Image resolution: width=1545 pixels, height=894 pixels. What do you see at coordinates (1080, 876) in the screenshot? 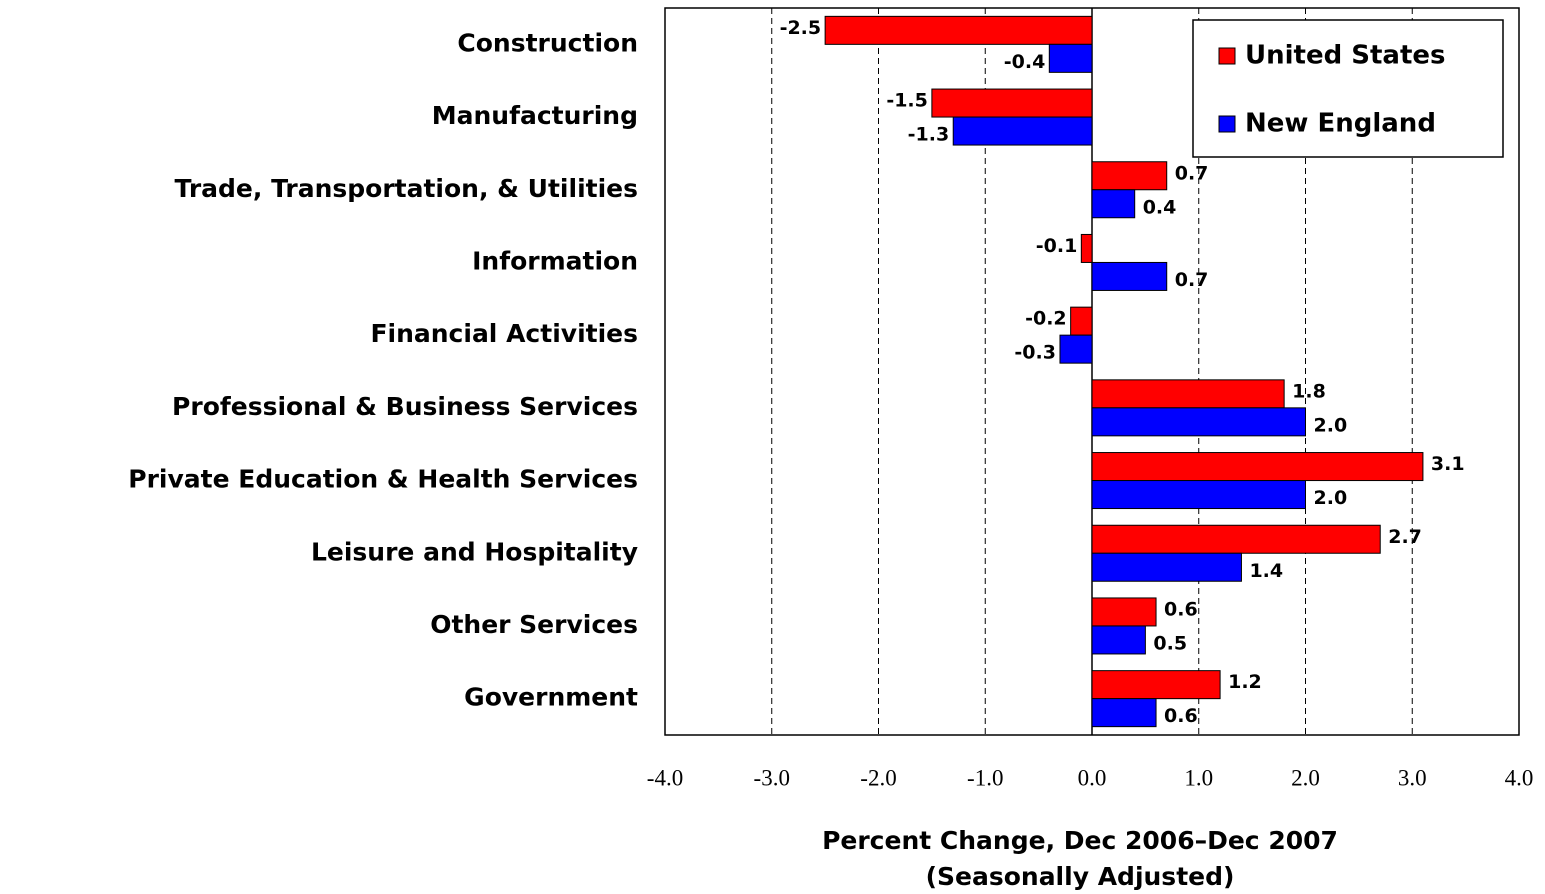
I see `x-axis-title: (Seasonally Adjusted)` at bounding box center [1080, 876].